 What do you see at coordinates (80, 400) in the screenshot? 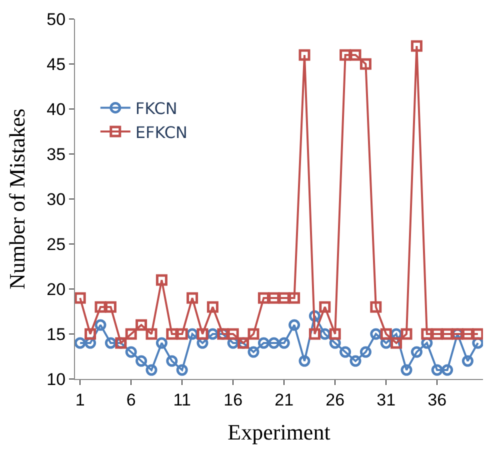
I see `x-tick-label: 1` at bounding box center [80, 400].